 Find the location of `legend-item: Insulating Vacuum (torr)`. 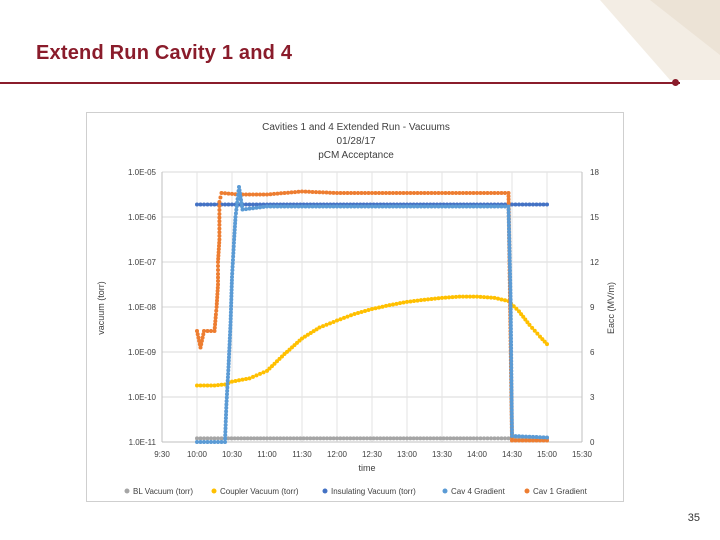

legend-item: Insulating Vacuum (torr) is located at coordinates (369, 491).